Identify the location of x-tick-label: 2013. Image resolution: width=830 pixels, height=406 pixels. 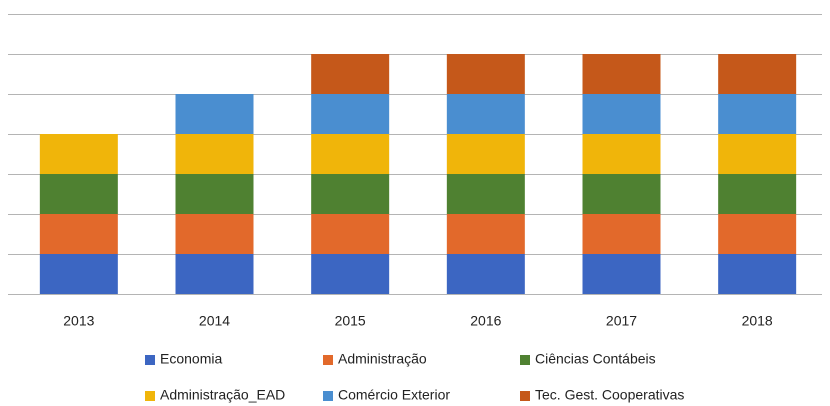
(78, 321).